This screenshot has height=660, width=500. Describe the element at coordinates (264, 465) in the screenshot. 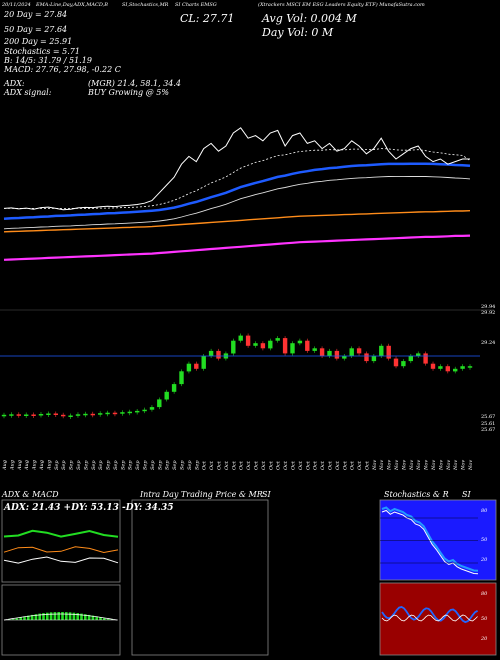

I see `date-label: 11 Oct` at that location.